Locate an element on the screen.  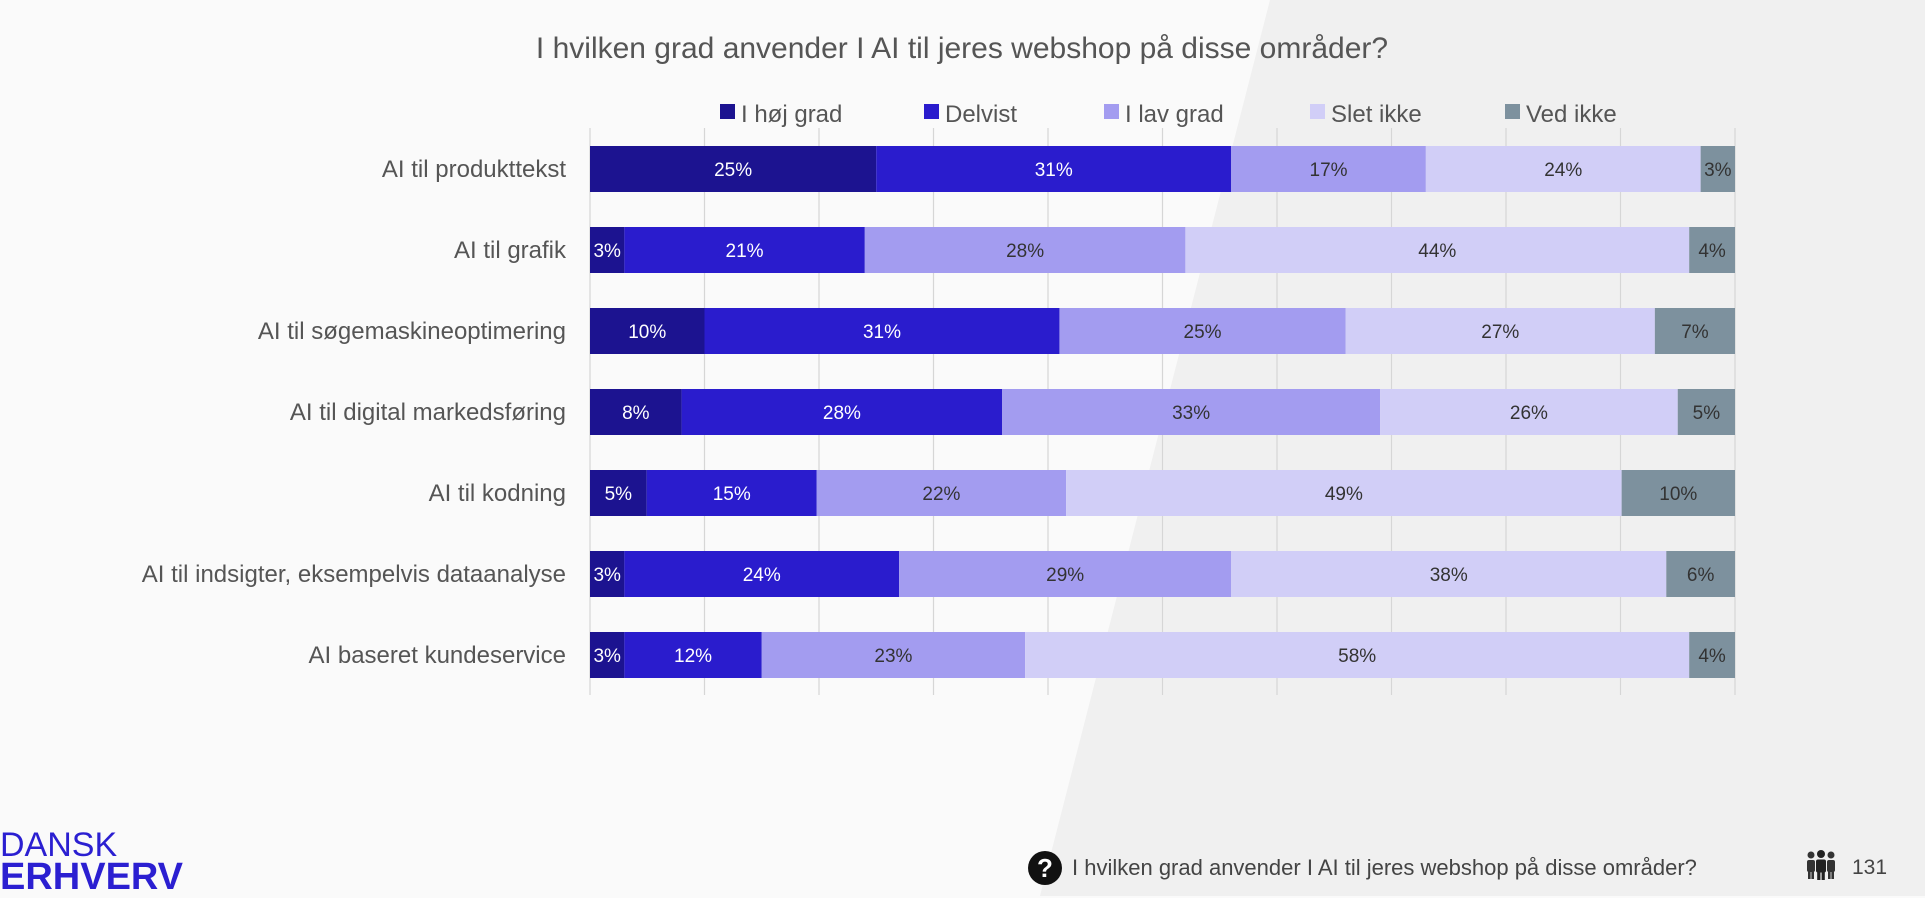
data-label: 27% is located at coordinates (1500, 332).